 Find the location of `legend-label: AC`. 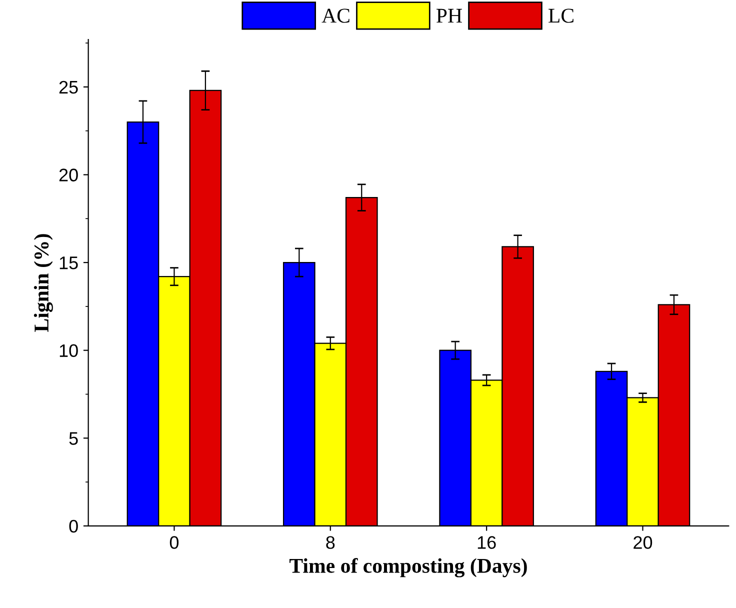

legend-label: AC is located at coordinates (336, 15).